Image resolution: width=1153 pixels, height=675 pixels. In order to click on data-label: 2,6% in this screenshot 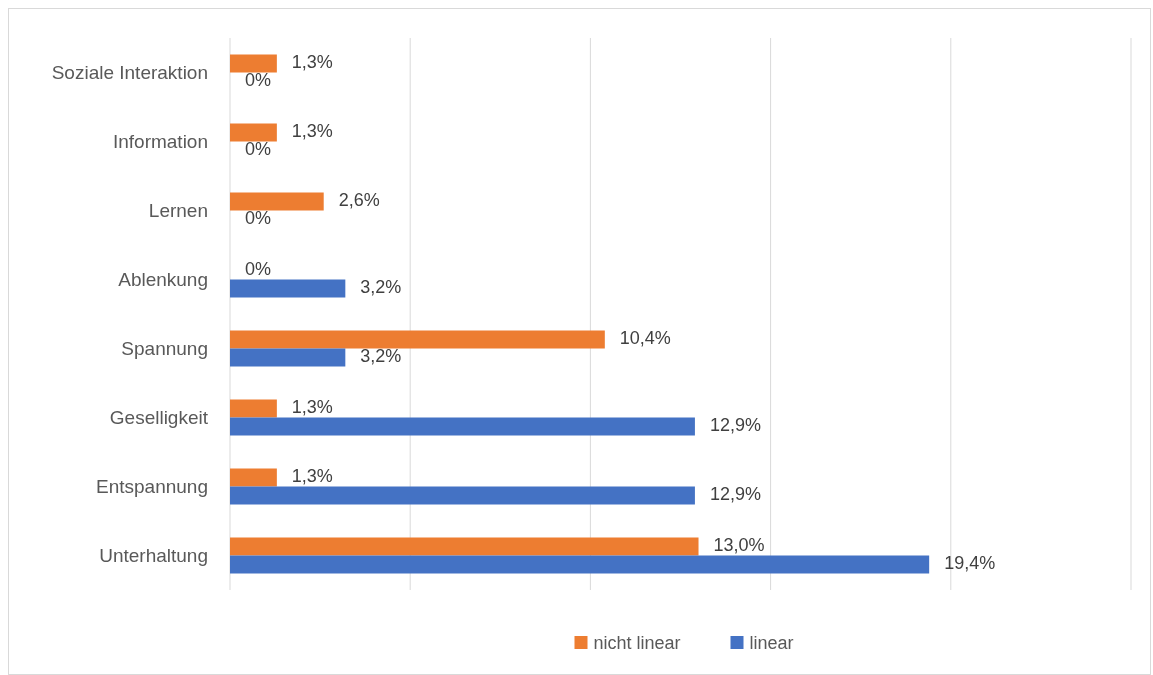, I will do `click(359, 199)`.